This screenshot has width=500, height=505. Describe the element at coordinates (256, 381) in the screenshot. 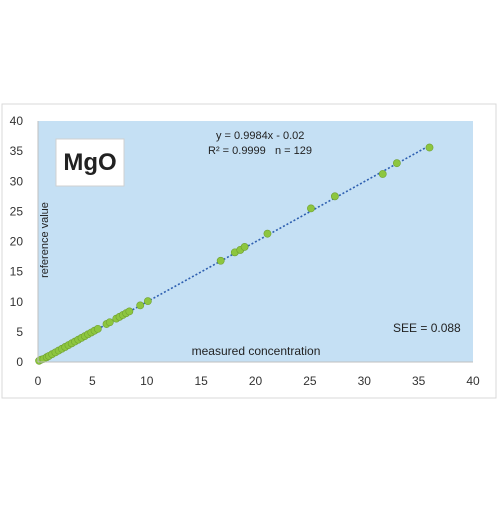

I see `x-tick-label: 20` at that location.